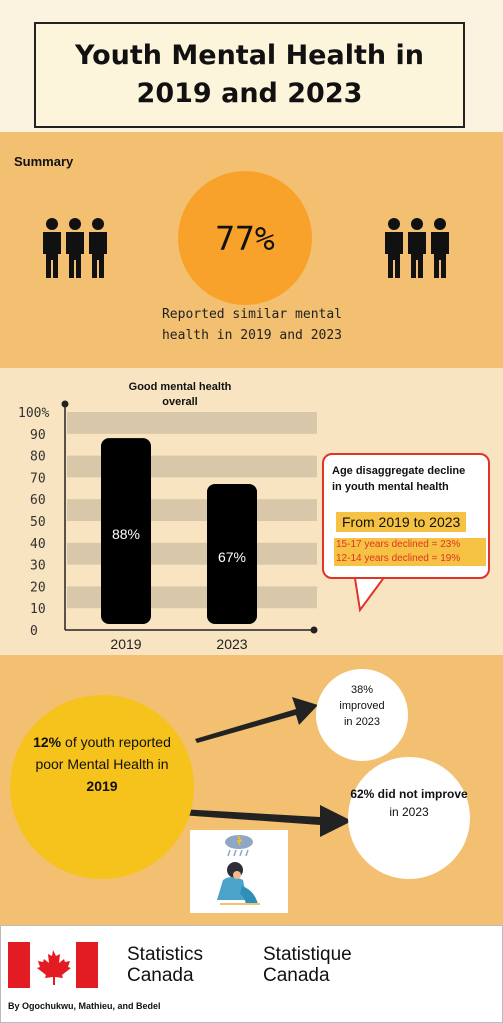 The image size is (503, 1023). Describe the element at coordinates (126, 534) in the screenshot. I see `bar-value-label: 88%` at that location.